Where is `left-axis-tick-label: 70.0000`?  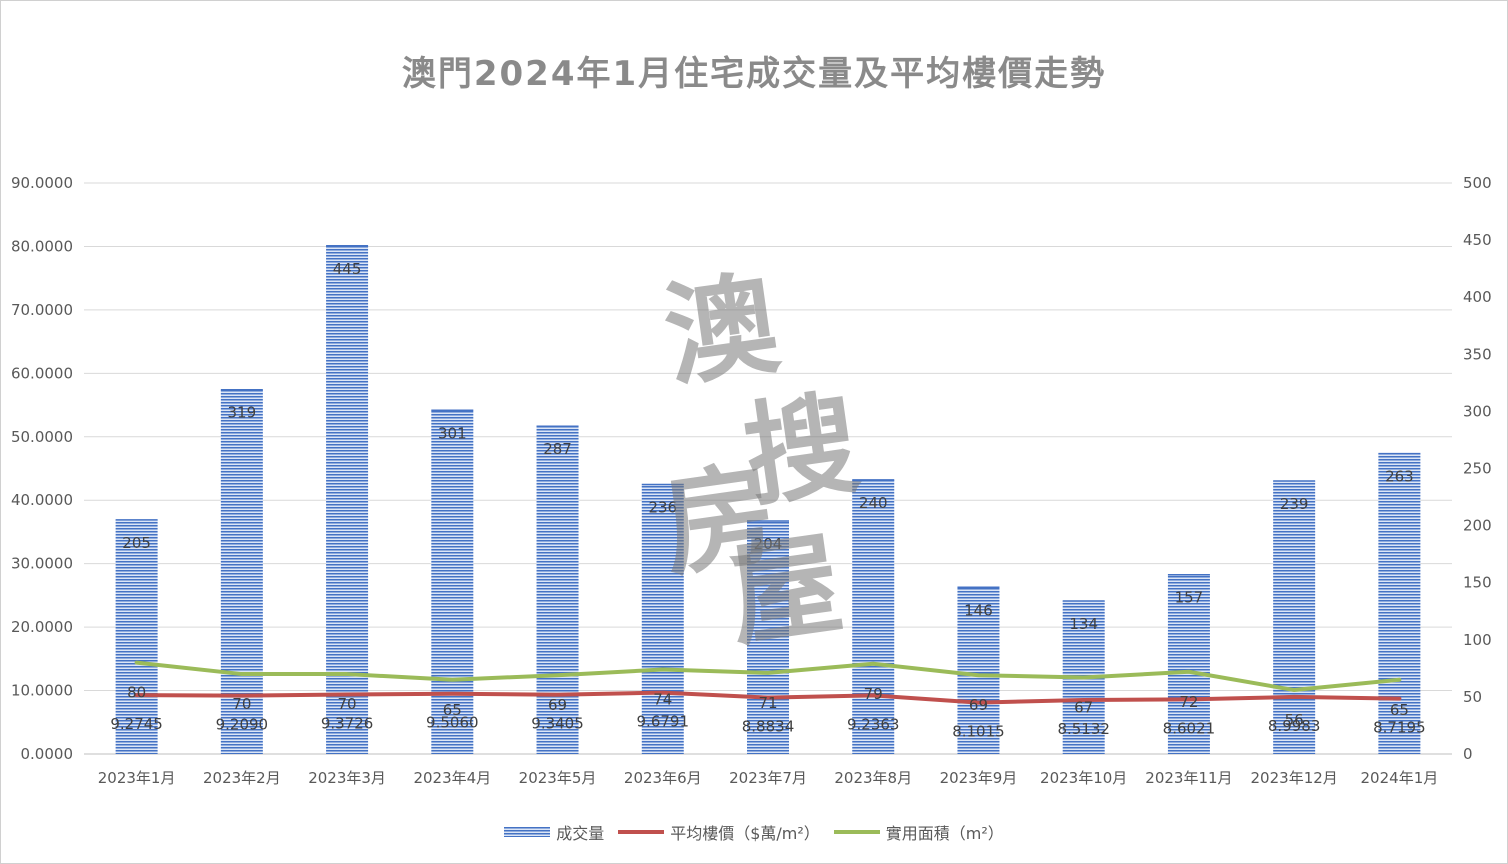 left-axis-tick-label: 70.0000 is located at coordinates (42, 310).